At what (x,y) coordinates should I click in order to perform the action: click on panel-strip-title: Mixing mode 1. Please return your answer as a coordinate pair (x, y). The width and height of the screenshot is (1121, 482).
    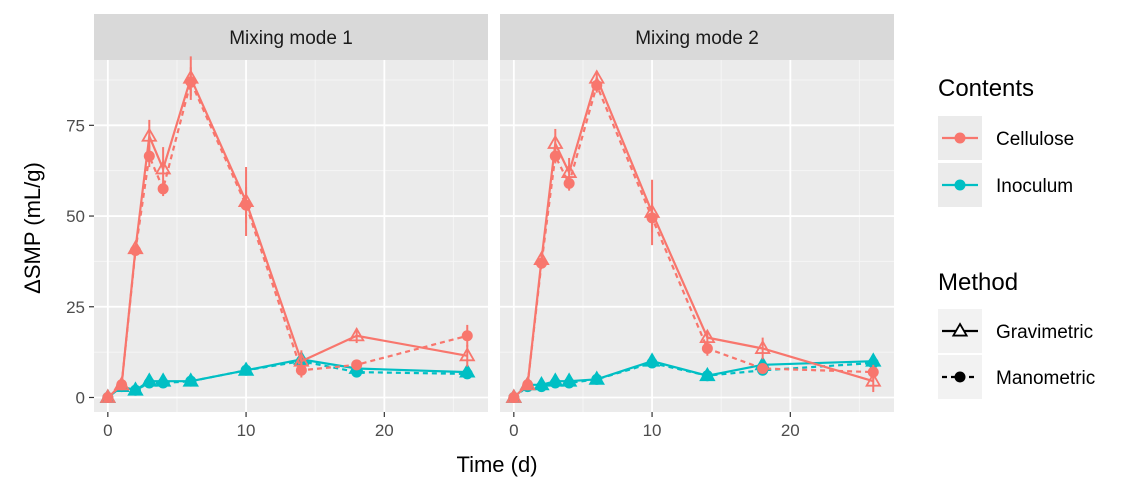
    Looking at the image, I should click on (291, 38).